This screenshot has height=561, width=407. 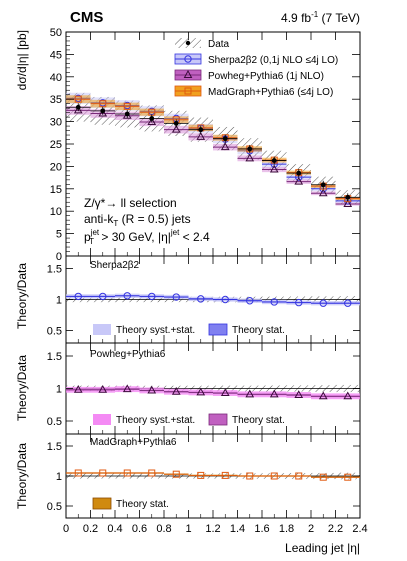 What do you see at coordinates (56, 55) in the screenshot?
I see `main-ytick-label: 45` at bounding box center [56, 55].